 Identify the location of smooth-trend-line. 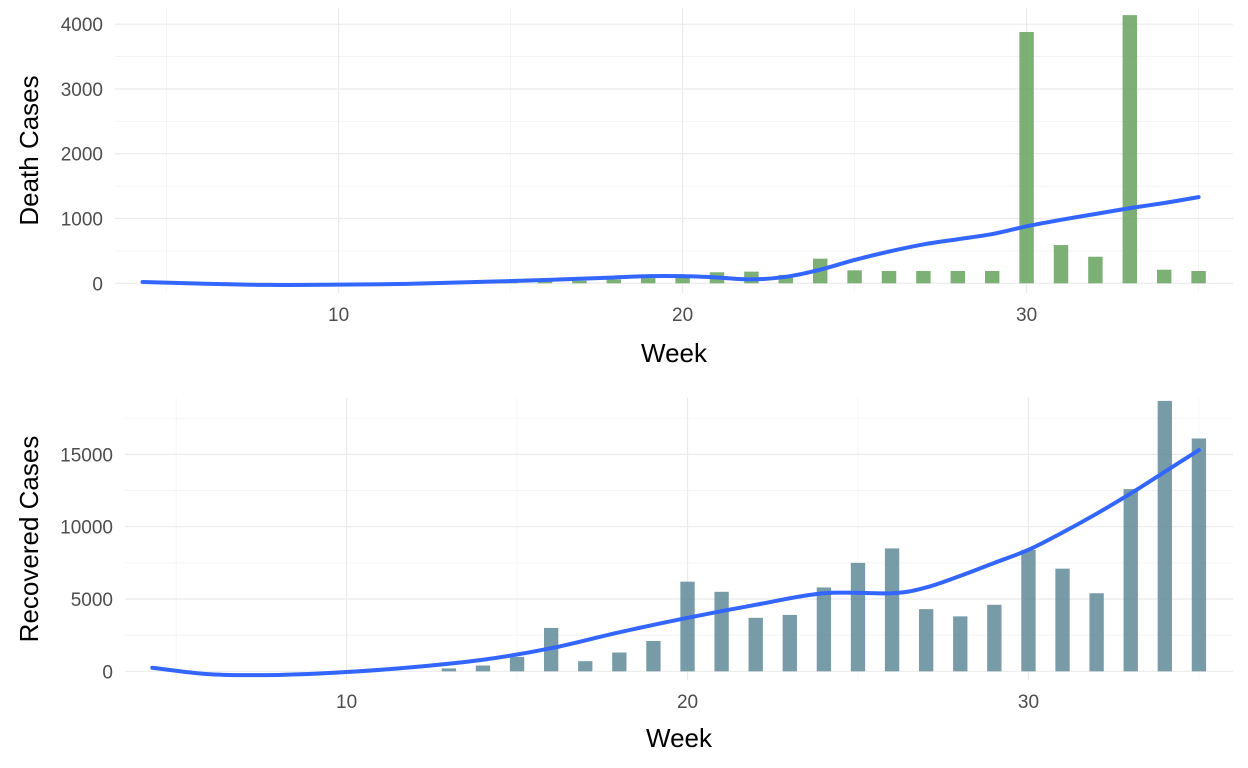
(670, 241).